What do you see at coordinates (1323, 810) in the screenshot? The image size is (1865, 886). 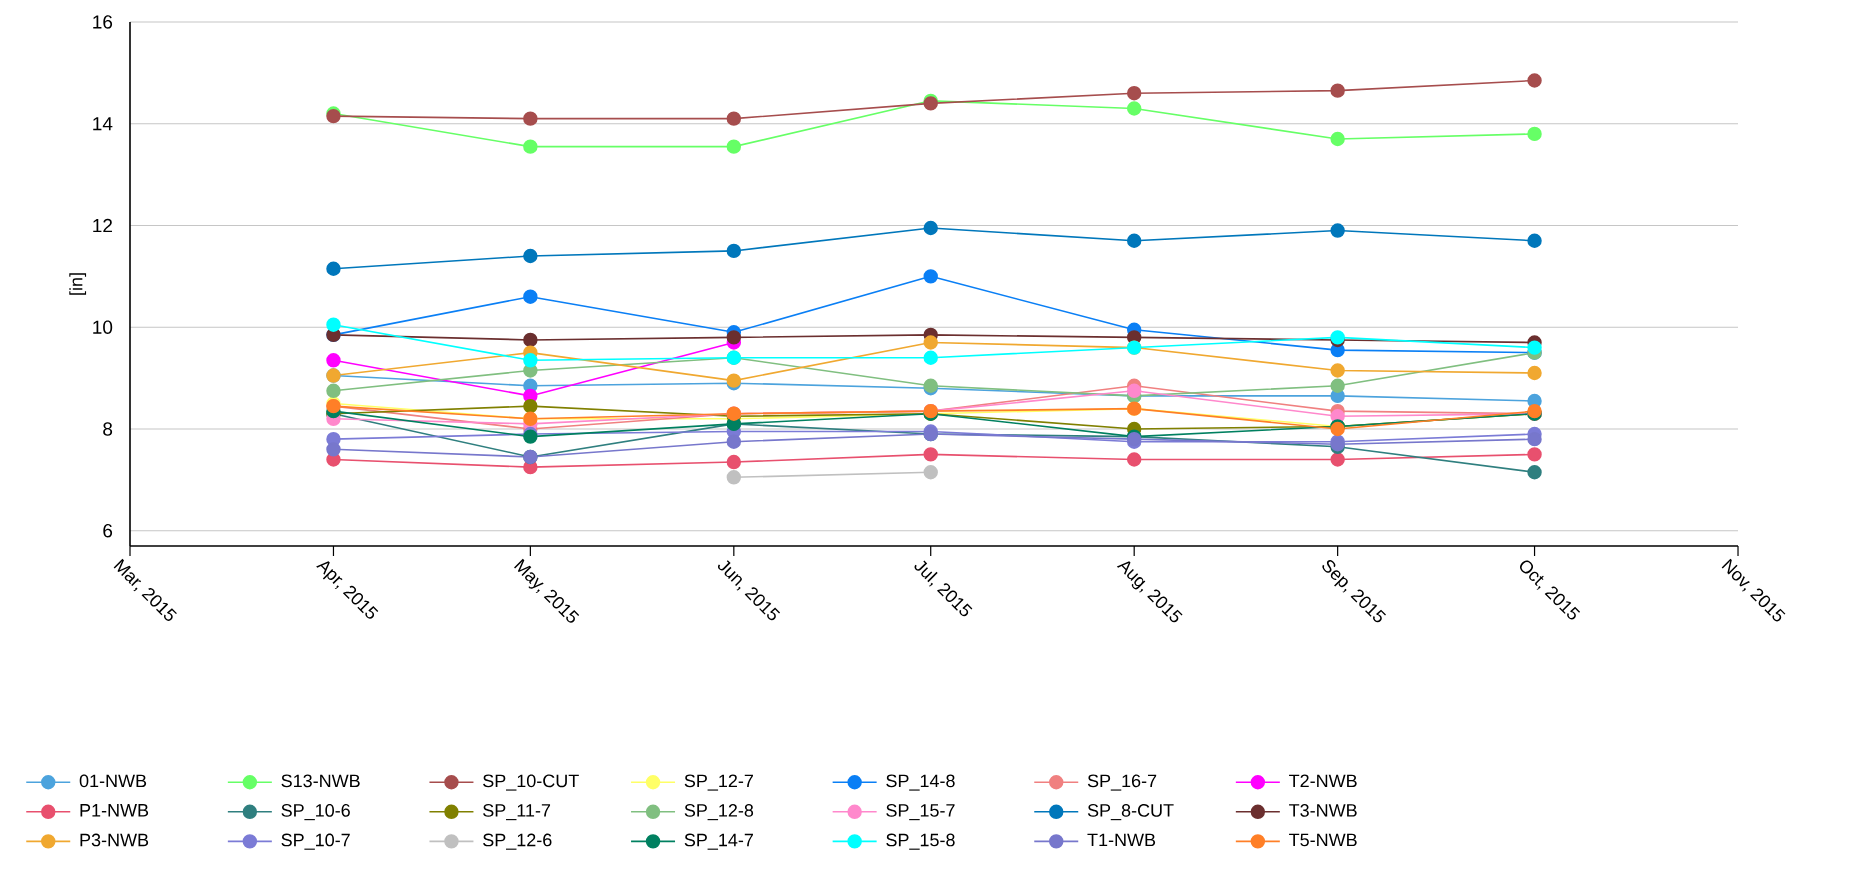 I see `legend-label: T3-NWB` at bounding box center [1323, 810].